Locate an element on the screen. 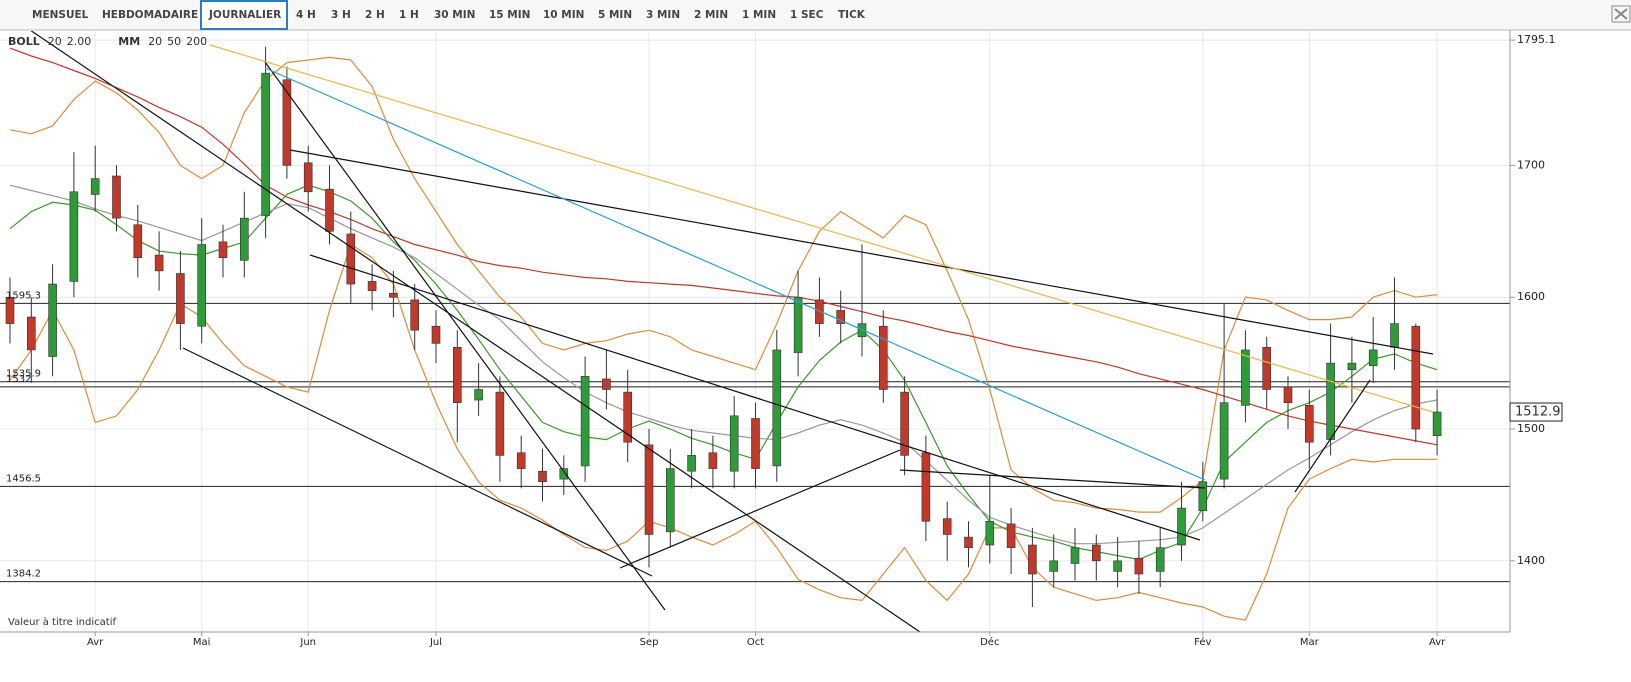 This screenshot has height=682, width=1631. current-price: 1512.9 is located at coordinates (1538, 412).